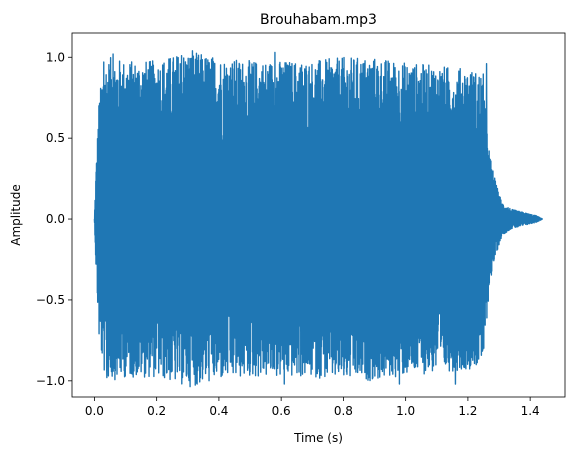 The height and width of the screenshot is (453, 579). I want to click on x-tick-label: 1.0, so click(405, 411).